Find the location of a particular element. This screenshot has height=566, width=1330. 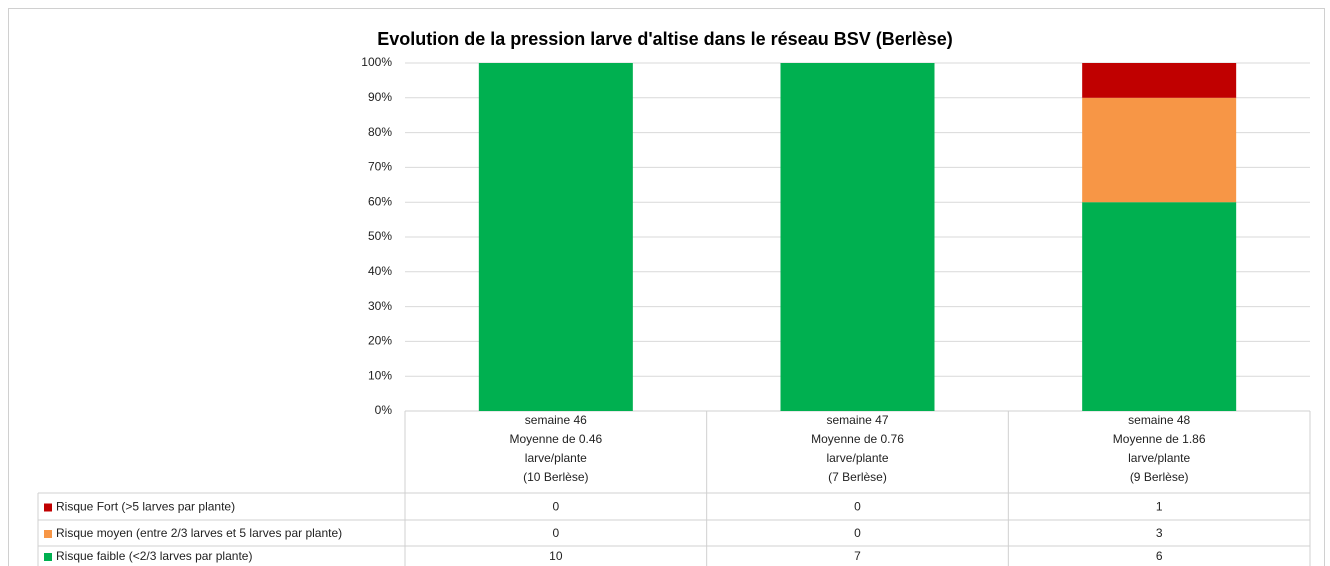

legend-label: Risque Fort (>5 larves par plante) is located at coordinates (145, 507).